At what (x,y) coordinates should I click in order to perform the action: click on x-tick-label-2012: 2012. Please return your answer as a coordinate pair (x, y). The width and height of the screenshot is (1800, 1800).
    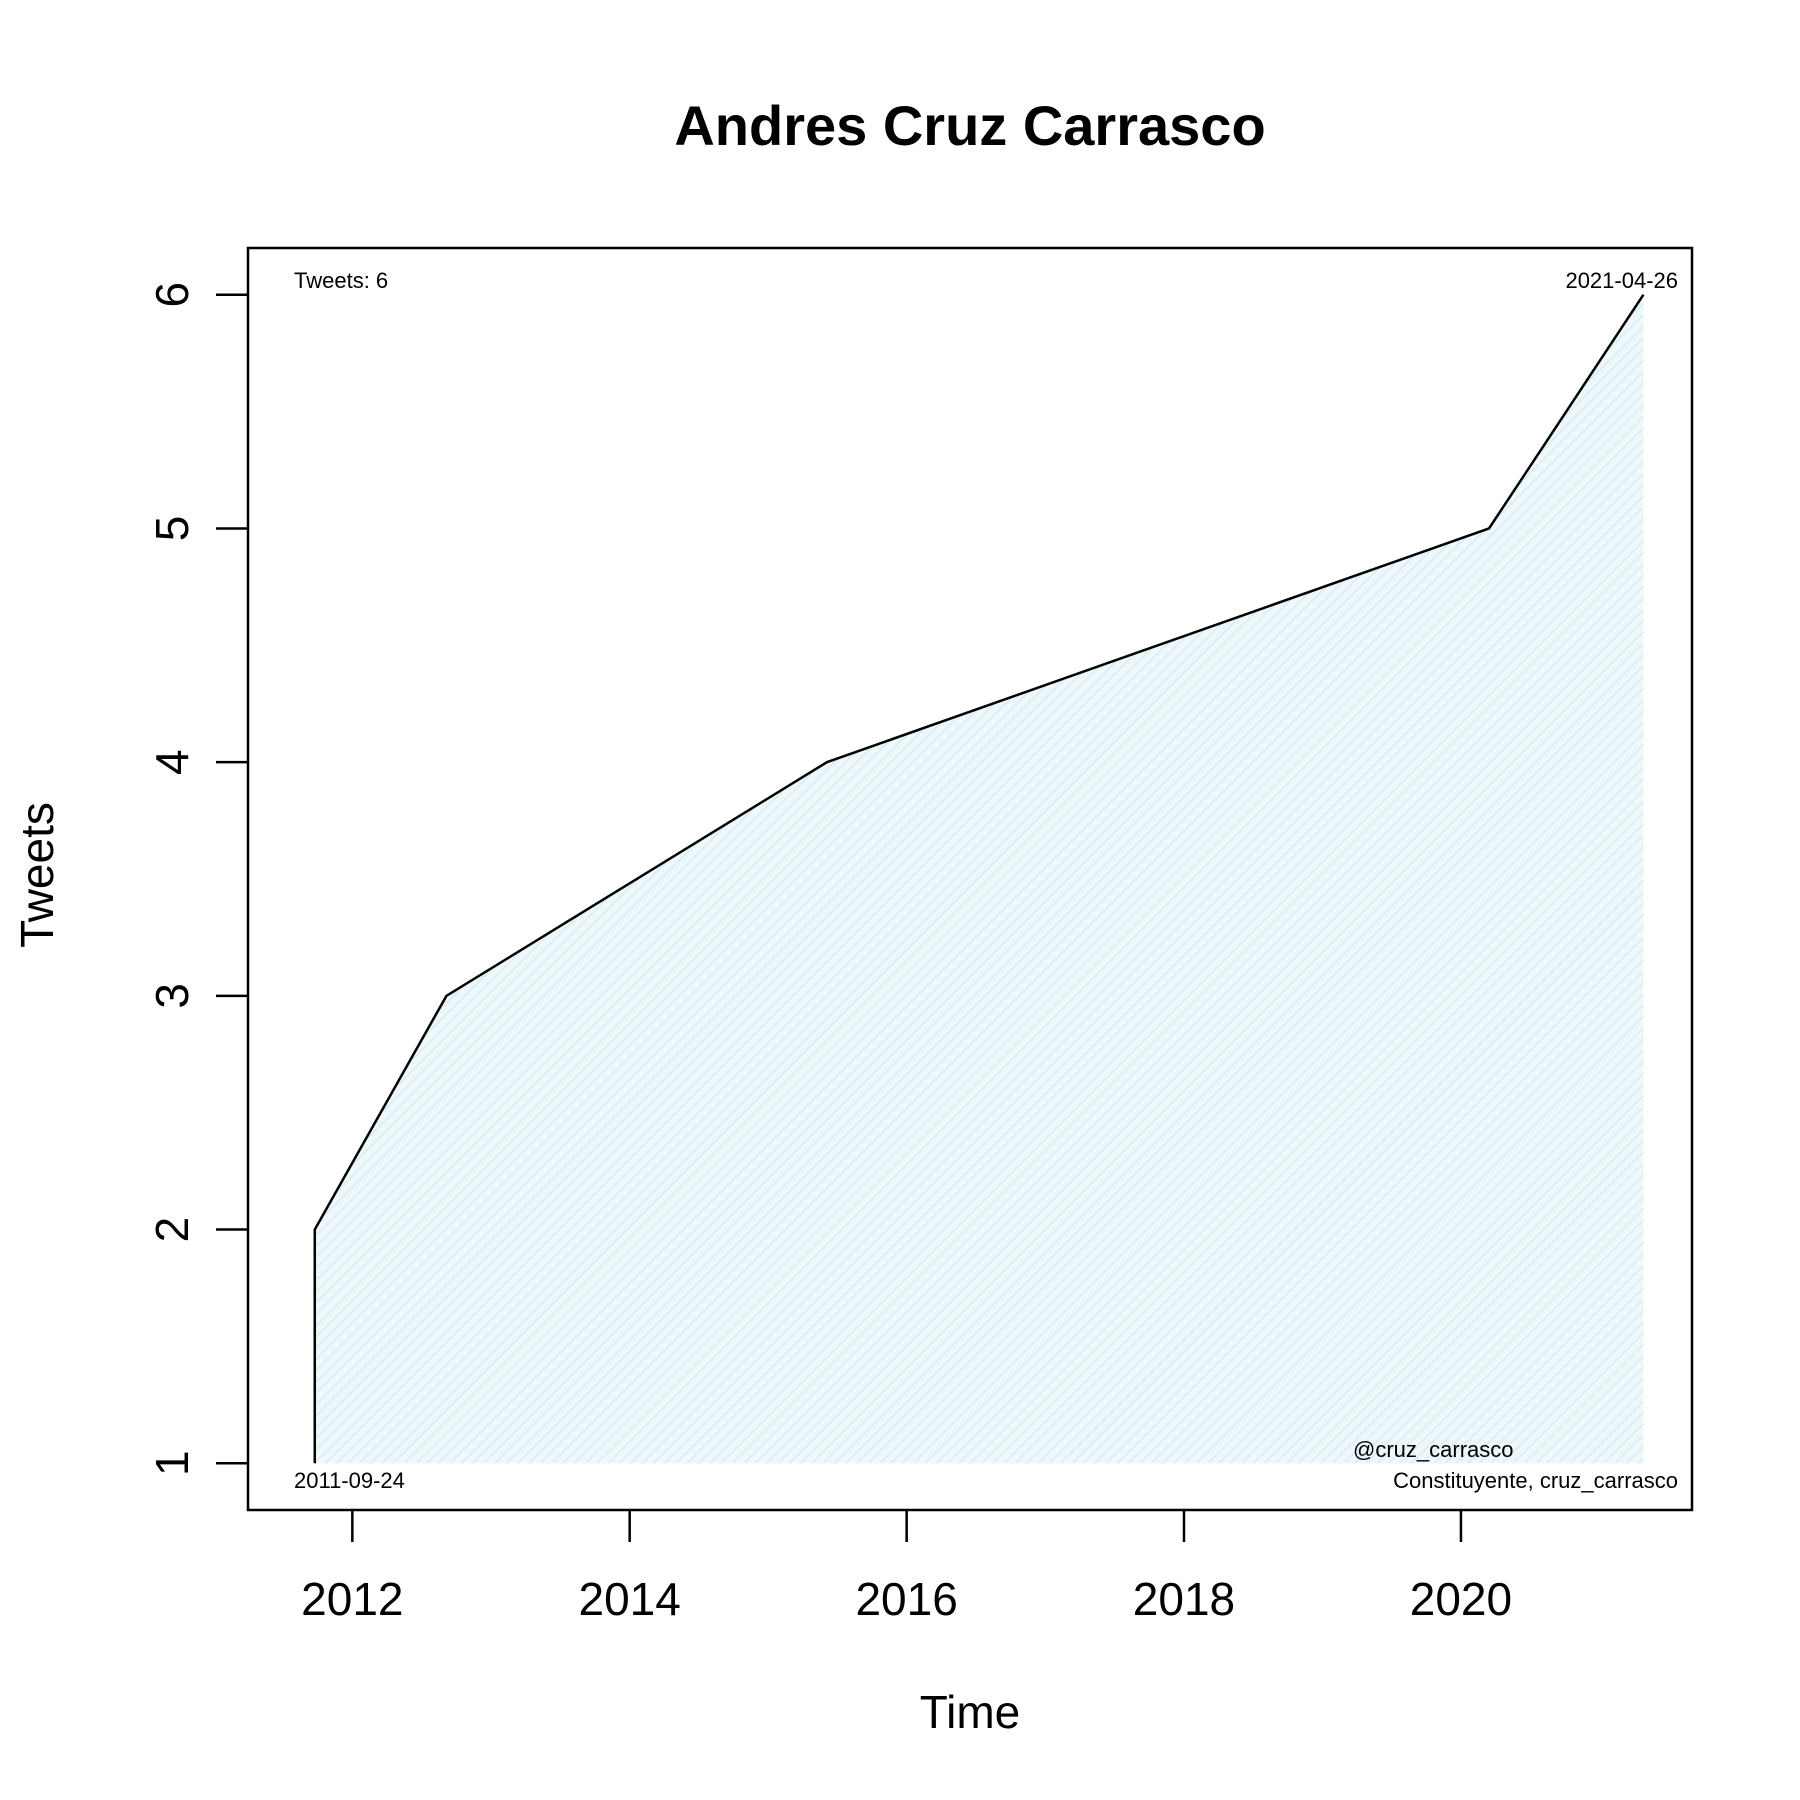
    Looking at the image, I should click on (352, 1599).